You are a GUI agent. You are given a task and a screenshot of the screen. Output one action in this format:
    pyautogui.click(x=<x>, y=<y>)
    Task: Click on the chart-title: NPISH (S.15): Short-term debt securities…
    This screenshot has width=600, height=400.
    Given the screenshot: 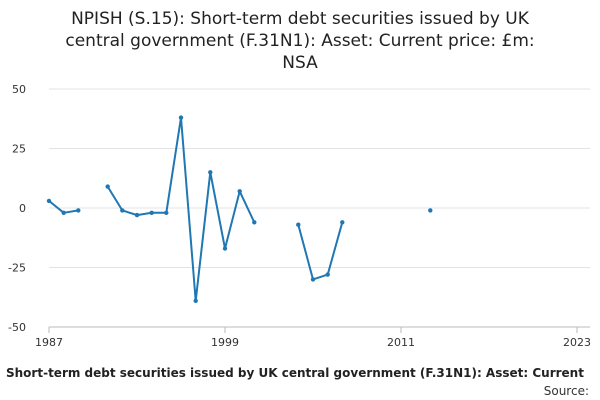 What is the action you would take?
    pyautogui.click(x=299, y=41)
    